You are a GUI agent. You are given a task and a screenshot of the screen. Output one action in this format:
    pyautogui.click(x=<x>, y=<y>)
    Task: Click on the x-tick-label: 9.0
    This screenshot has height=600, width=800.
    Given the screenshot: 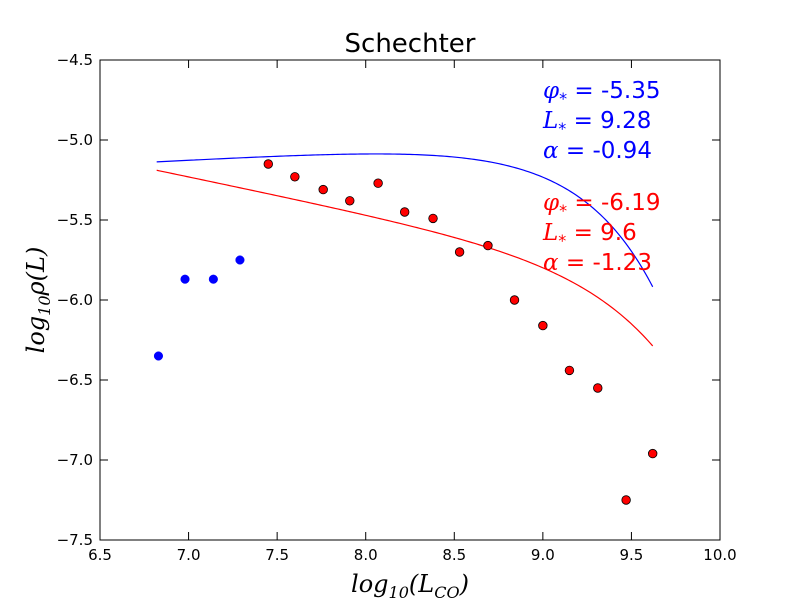 What is the action you would take?
    pyautogui.click(x=543, y=555)
    